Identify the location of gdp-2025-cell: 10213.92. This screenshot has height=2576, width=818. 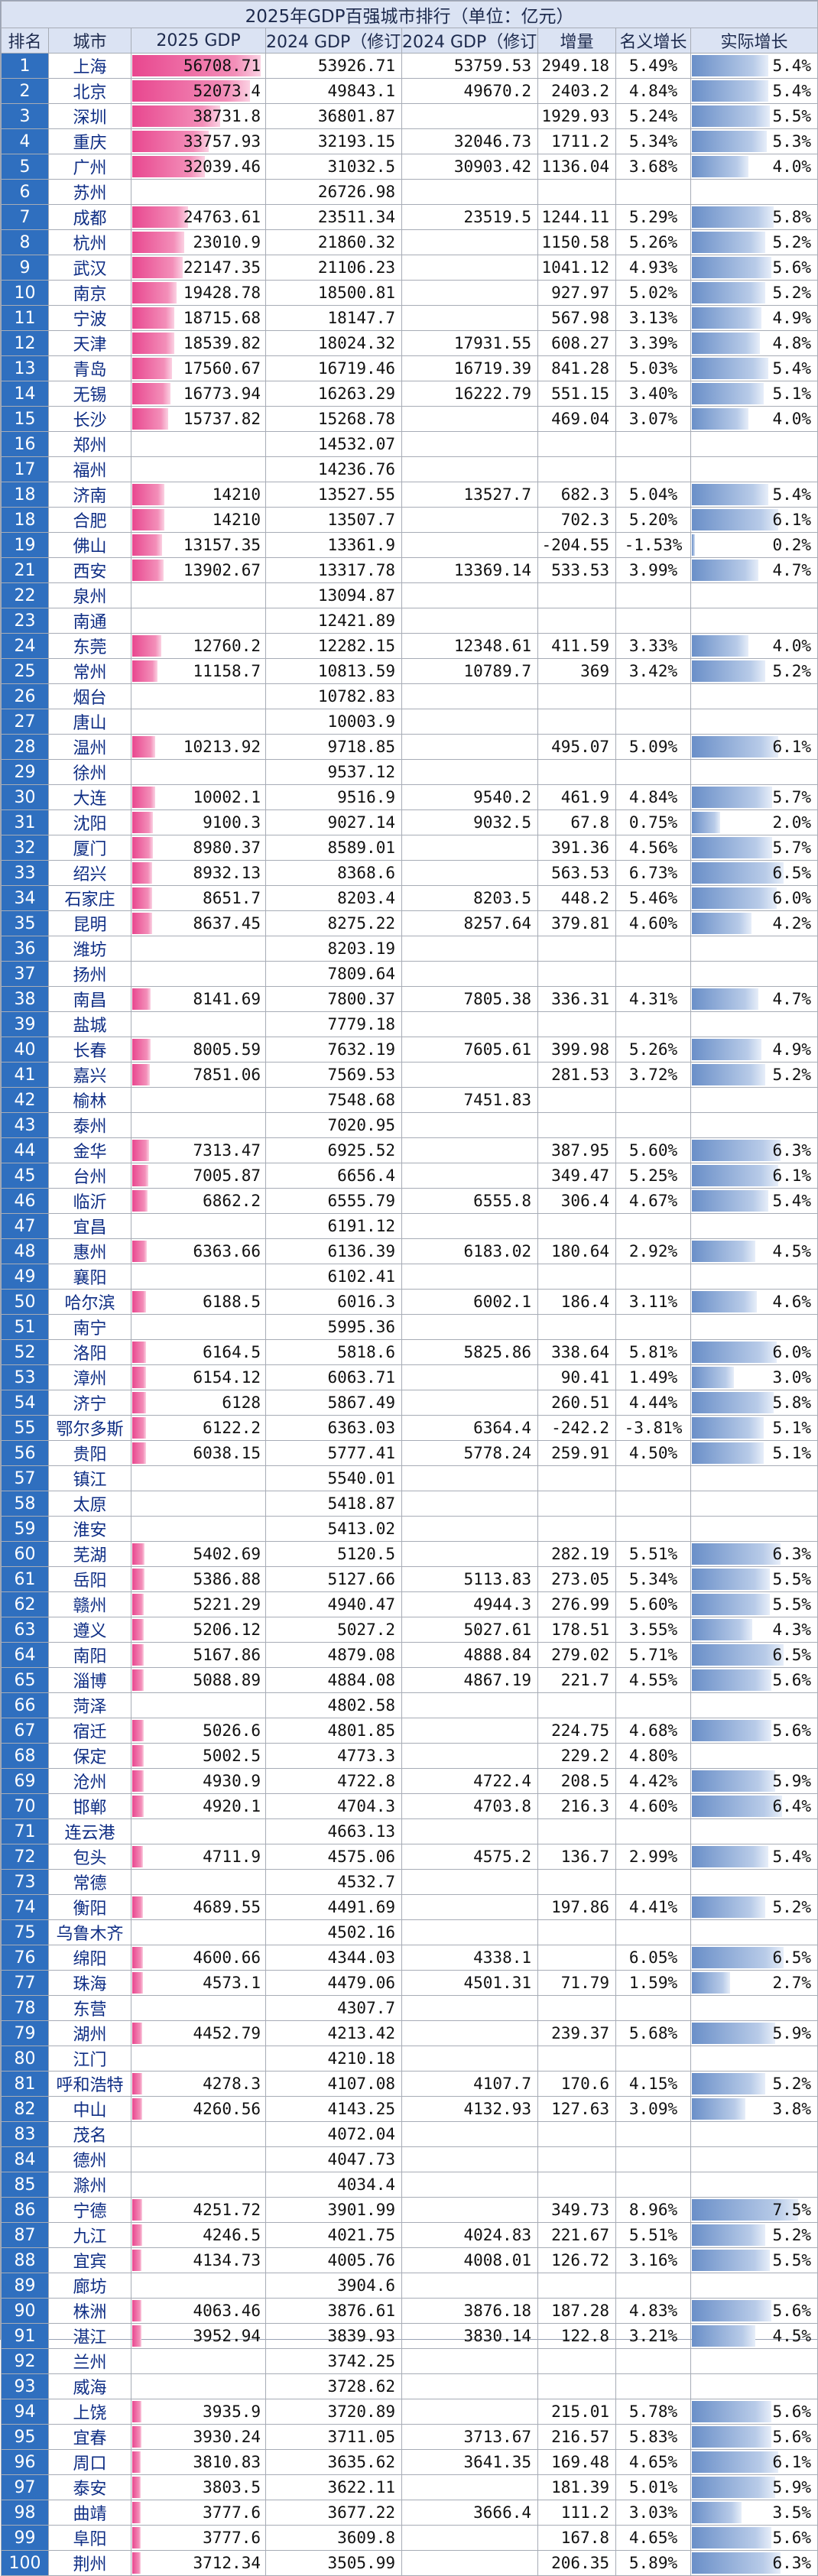
(198, 747).